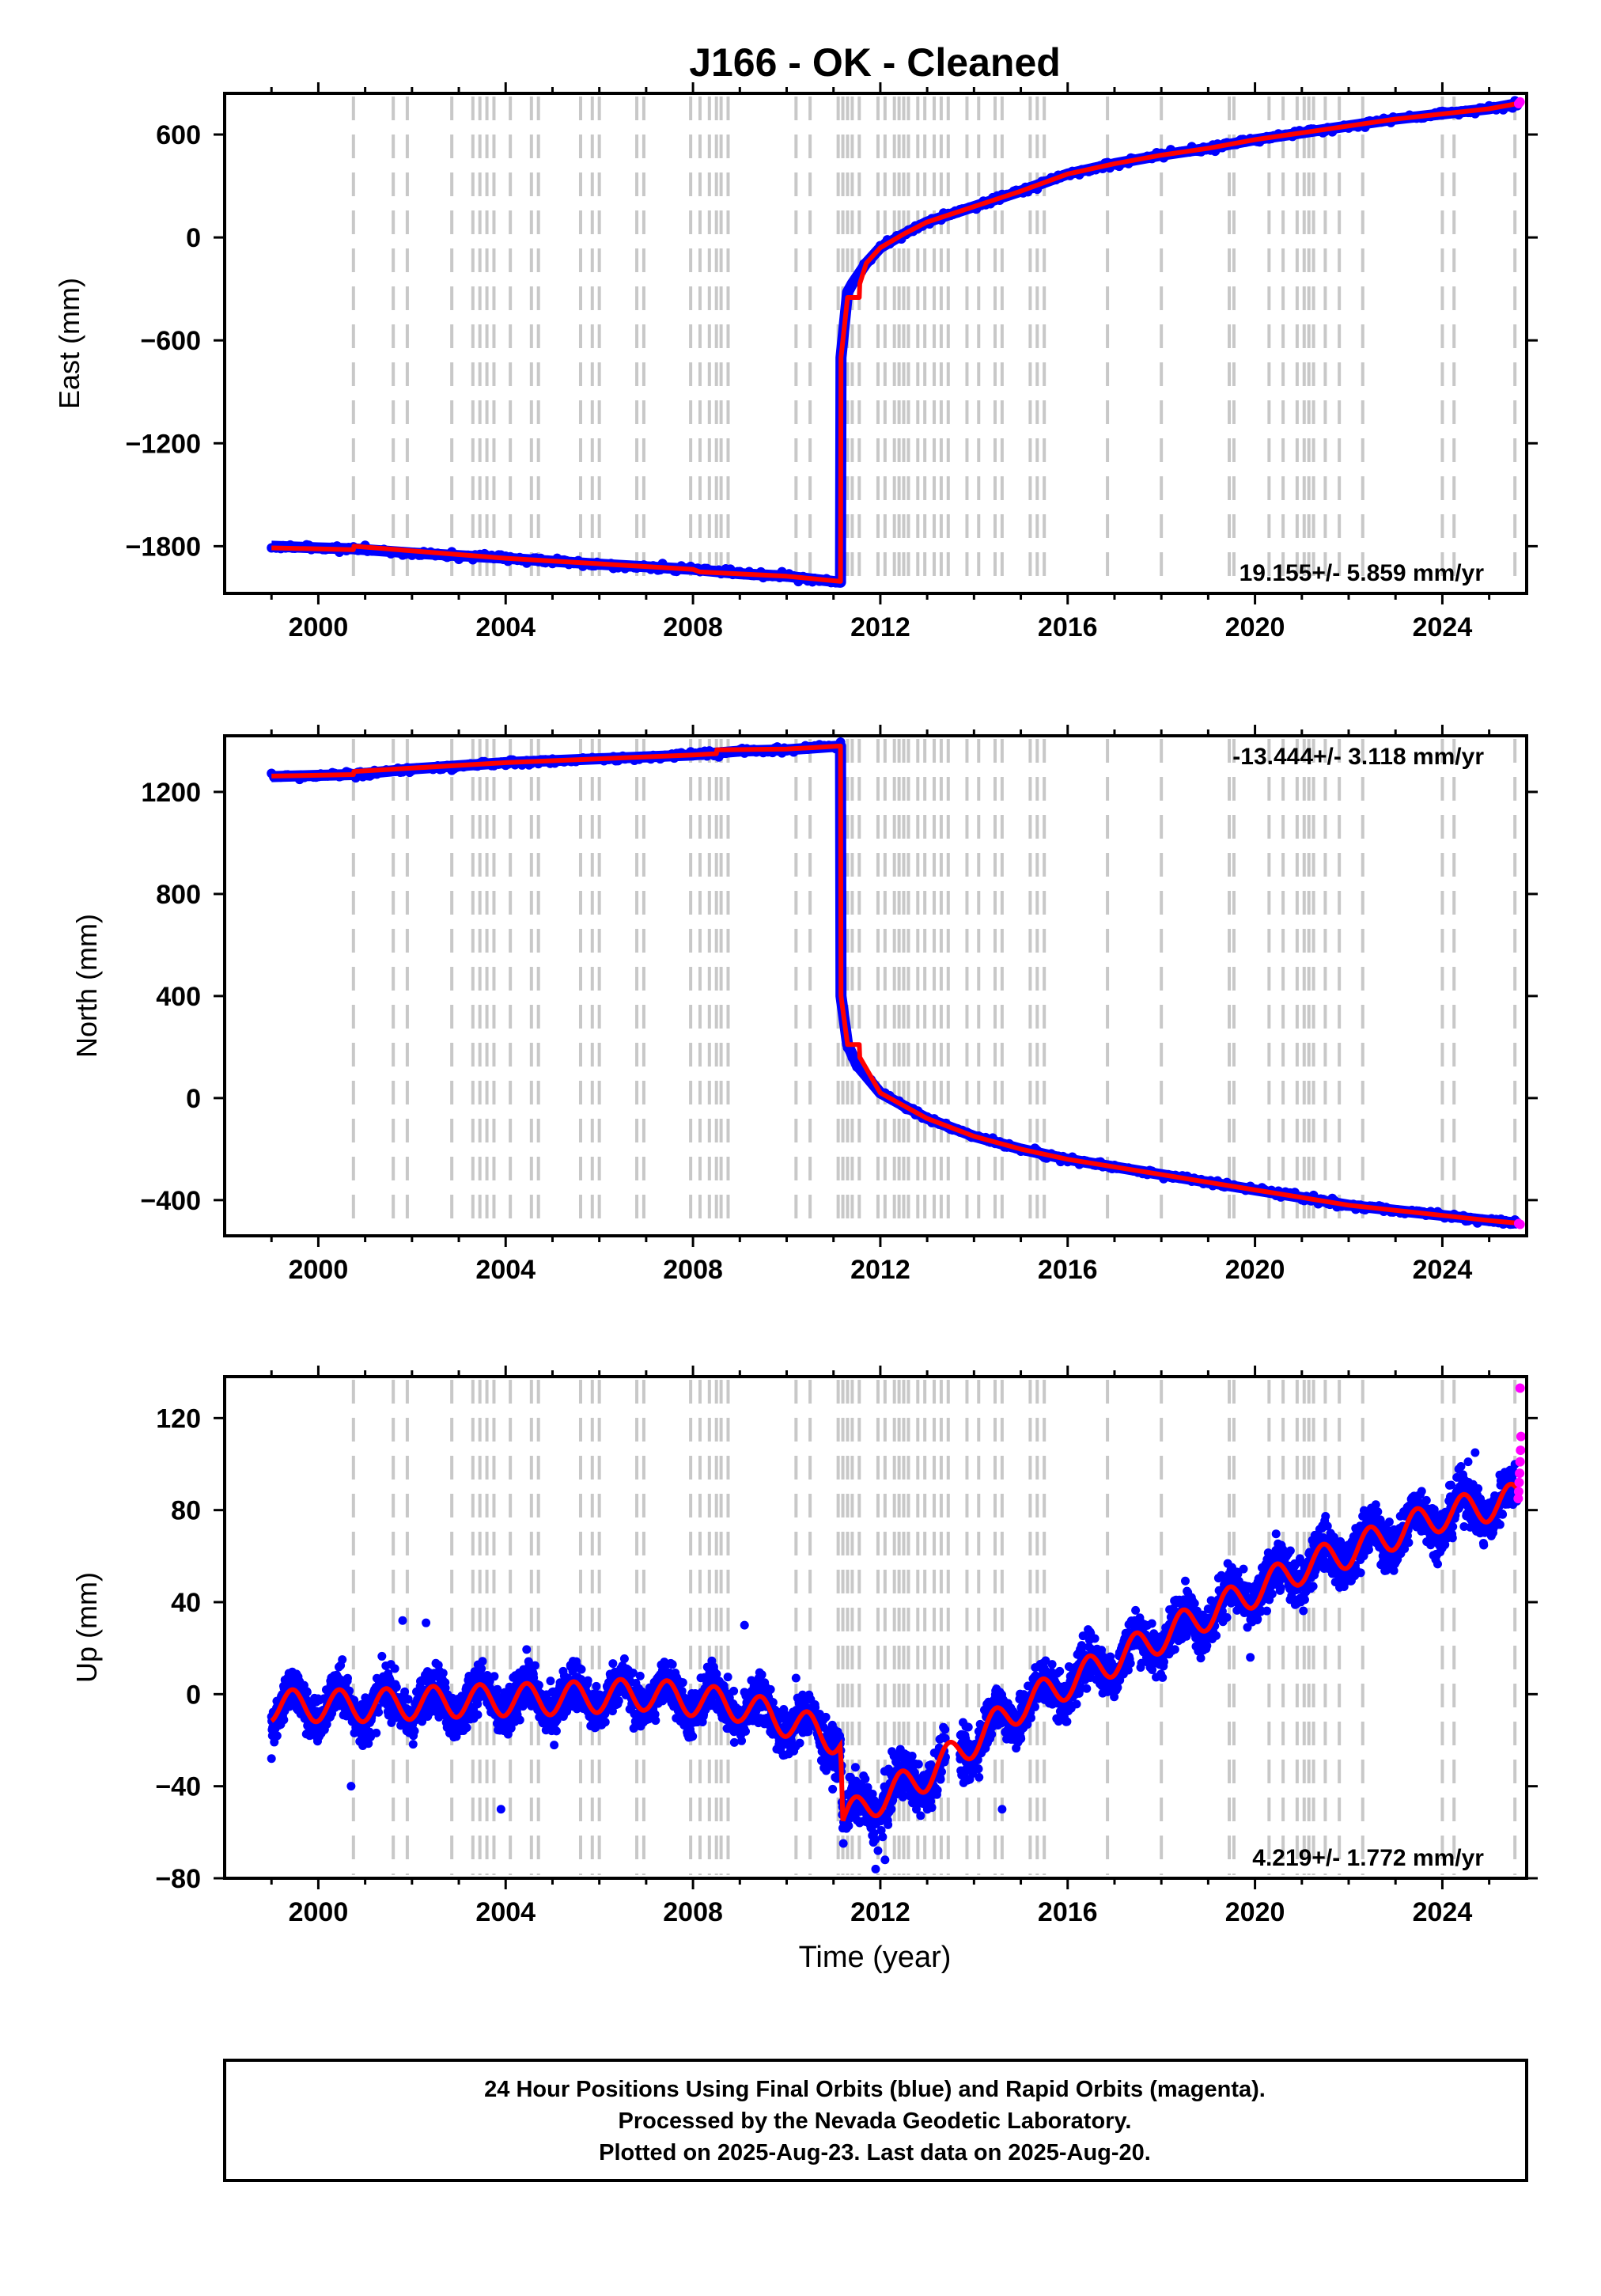 The height and width of the screenshot is (2296, 1601). Describe the element at coordinates (505, 627) in the screenshot. I see `x-tick-label: 2004` at that location.